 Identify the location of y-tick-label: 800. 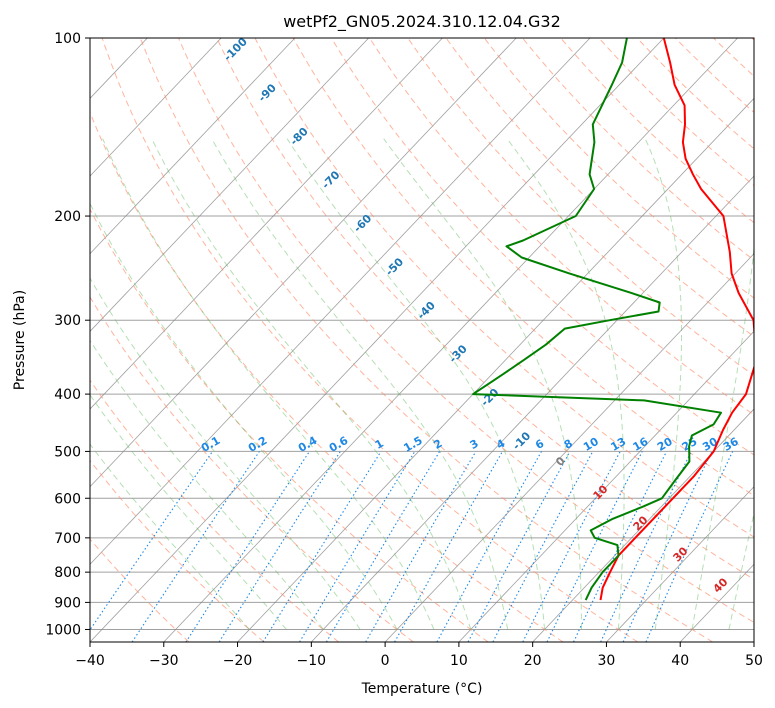
(67, 573).